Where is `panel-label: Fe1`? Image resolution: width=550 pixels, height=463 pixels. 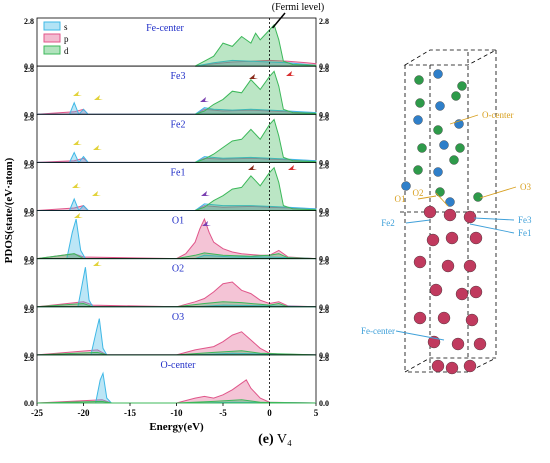 panel-label: Fe1 is located at coordinates (178, 172).